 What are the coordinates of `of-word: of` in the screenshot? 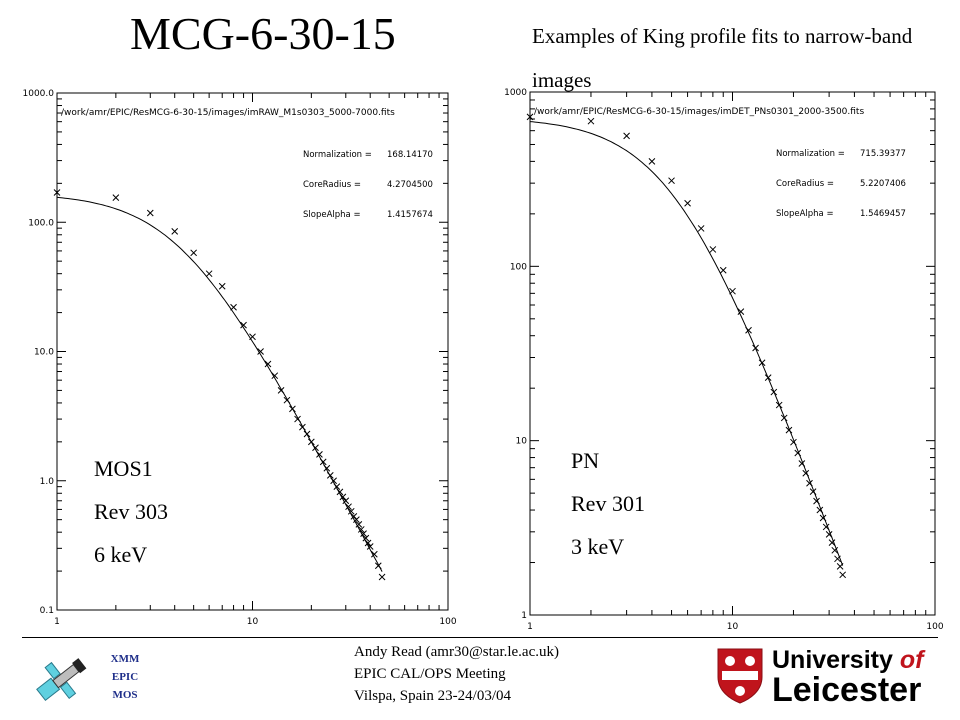 It's located at (911, 660).